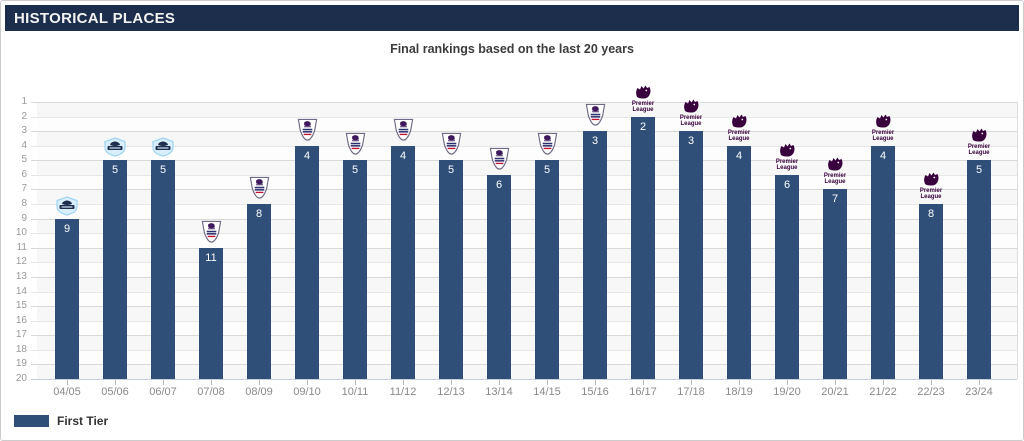 The image size is (1024, 441). Describe the element at coordinates (67, 228) in the screenshot. I see `bar-value-label: 9` at that location.